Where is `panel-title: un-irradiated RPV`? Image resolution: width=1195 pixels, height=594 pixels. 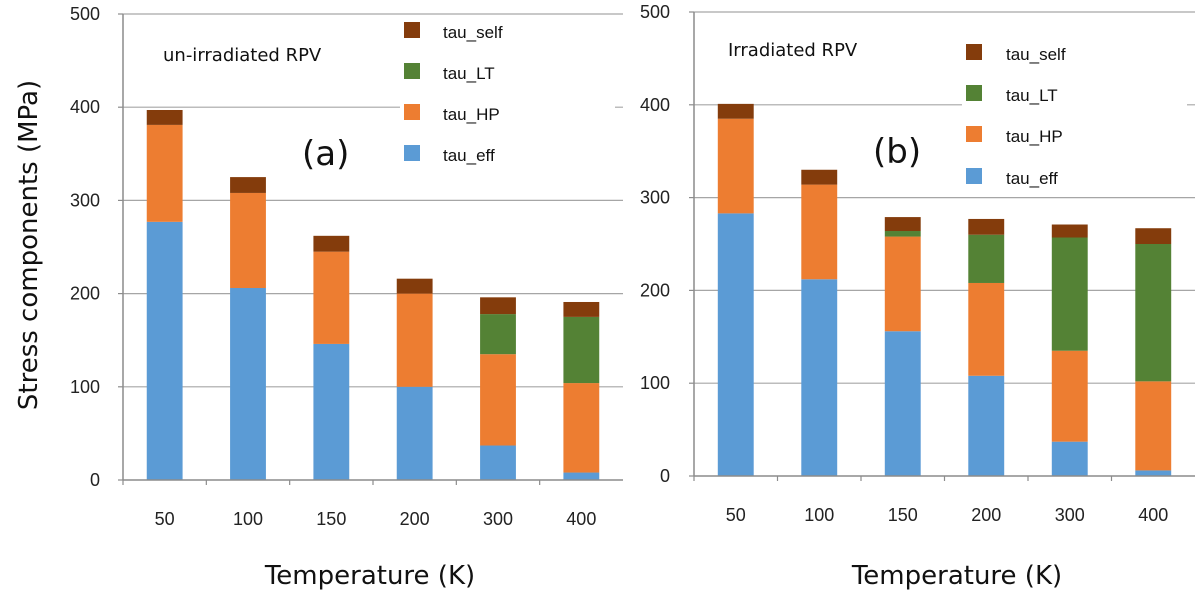
panel-title: un-irradiated RPV is located at coordinates (242, 55).